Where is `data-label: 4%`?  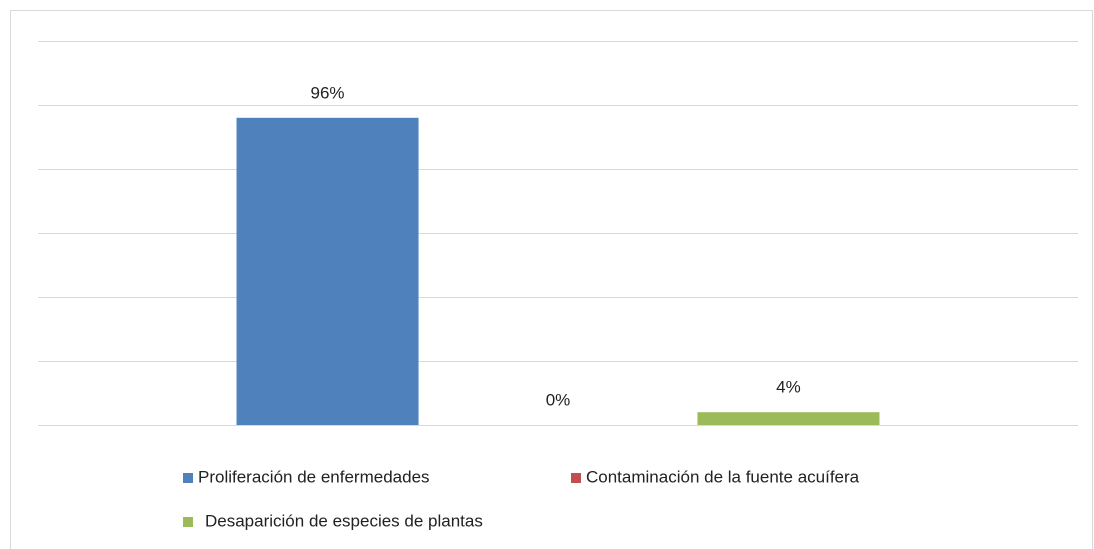 data-label: 4% is located at coordinates (788, 387).